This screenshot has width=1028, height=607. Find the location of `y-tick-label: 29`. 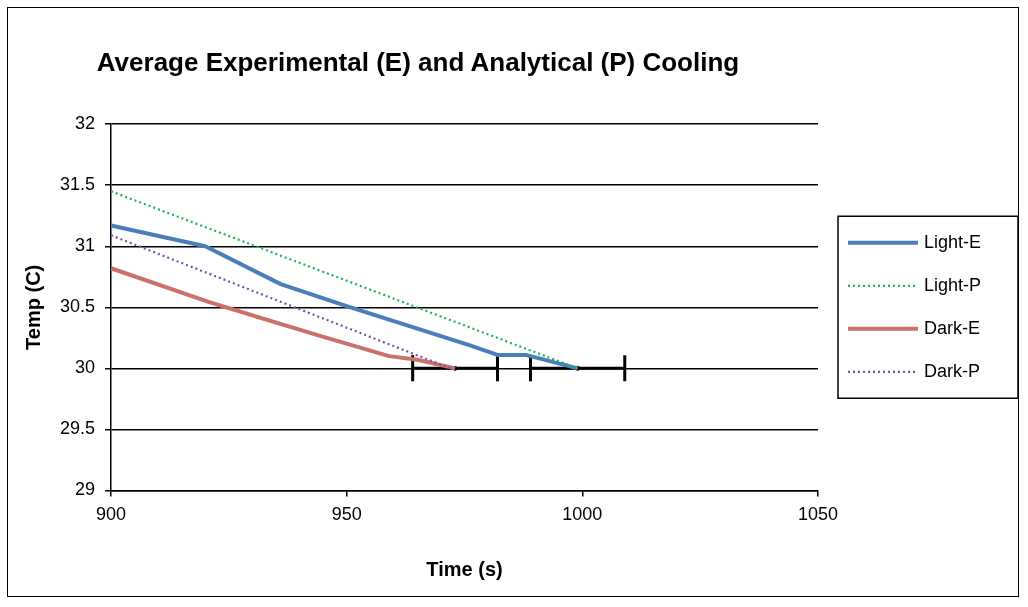

y-tick-label: 29 is located at coordinates (85, 489).